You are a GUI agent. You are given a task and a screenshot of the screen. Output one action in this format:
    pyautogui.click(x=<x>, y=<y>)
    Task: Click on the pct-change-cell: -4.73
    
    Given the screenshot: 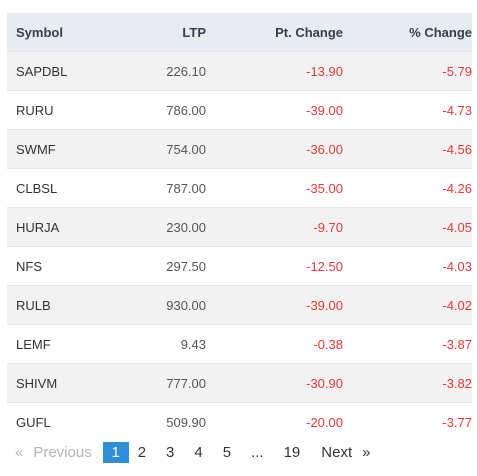 What is the action you would take?
    pyautogui.click(x=457, y=110)
    